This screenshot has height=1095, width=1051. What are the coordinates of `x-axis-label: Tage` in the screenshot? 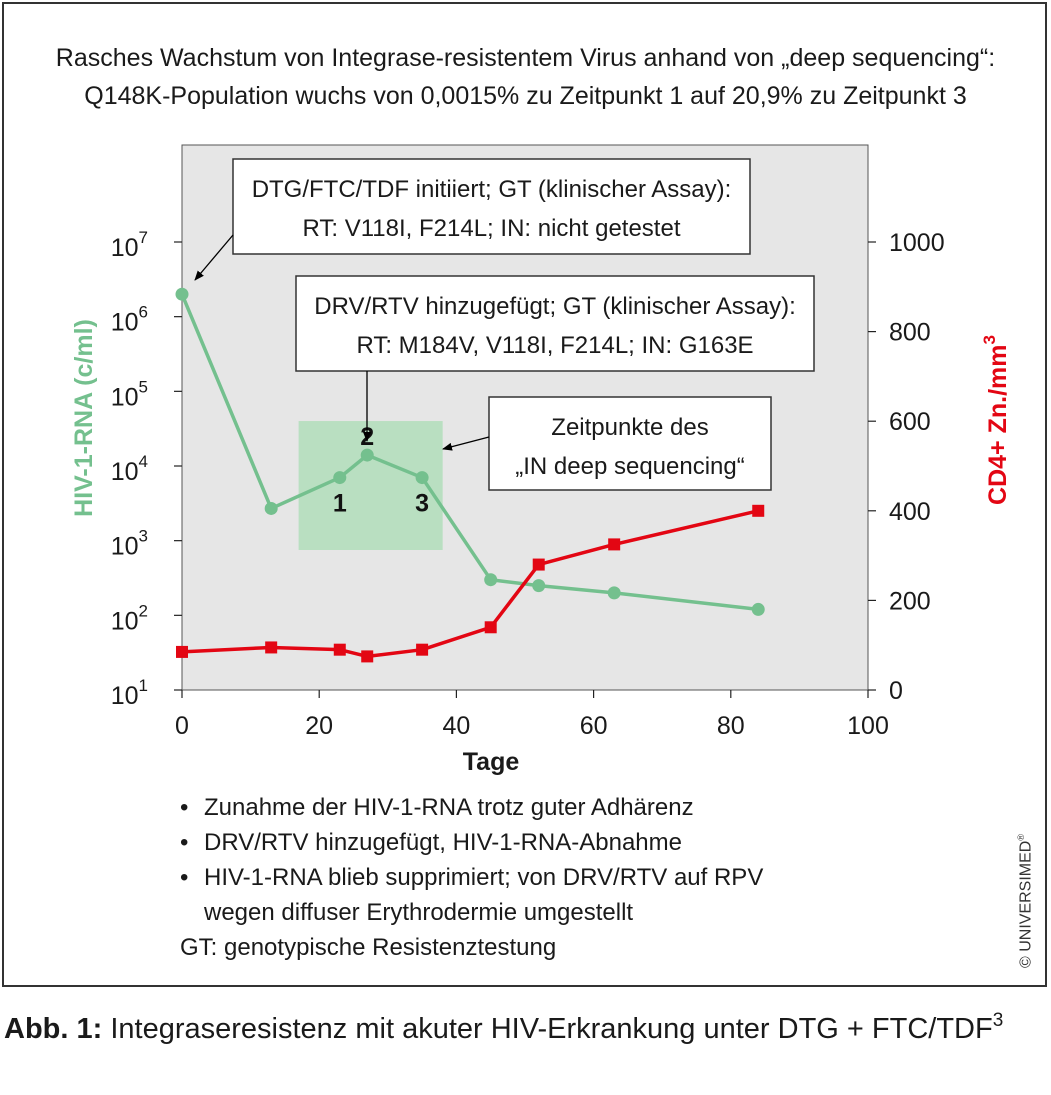 It's located at (491, 762).